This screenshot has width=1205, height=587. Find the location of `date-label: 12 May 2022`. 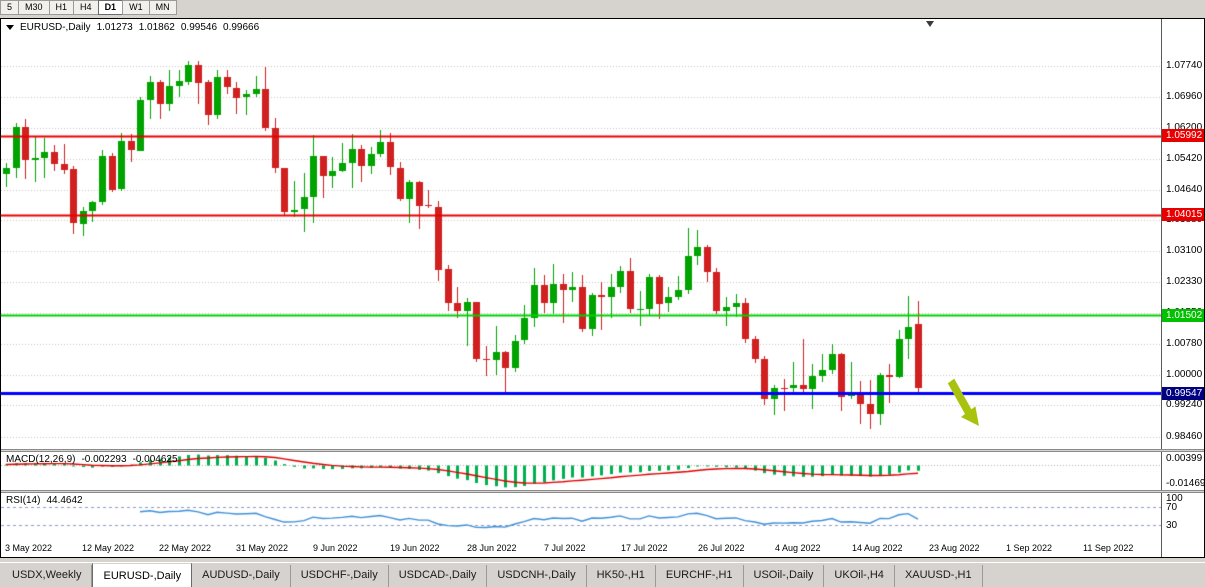

date-label: 12 May 2022 is located at coordinates (108, 548).